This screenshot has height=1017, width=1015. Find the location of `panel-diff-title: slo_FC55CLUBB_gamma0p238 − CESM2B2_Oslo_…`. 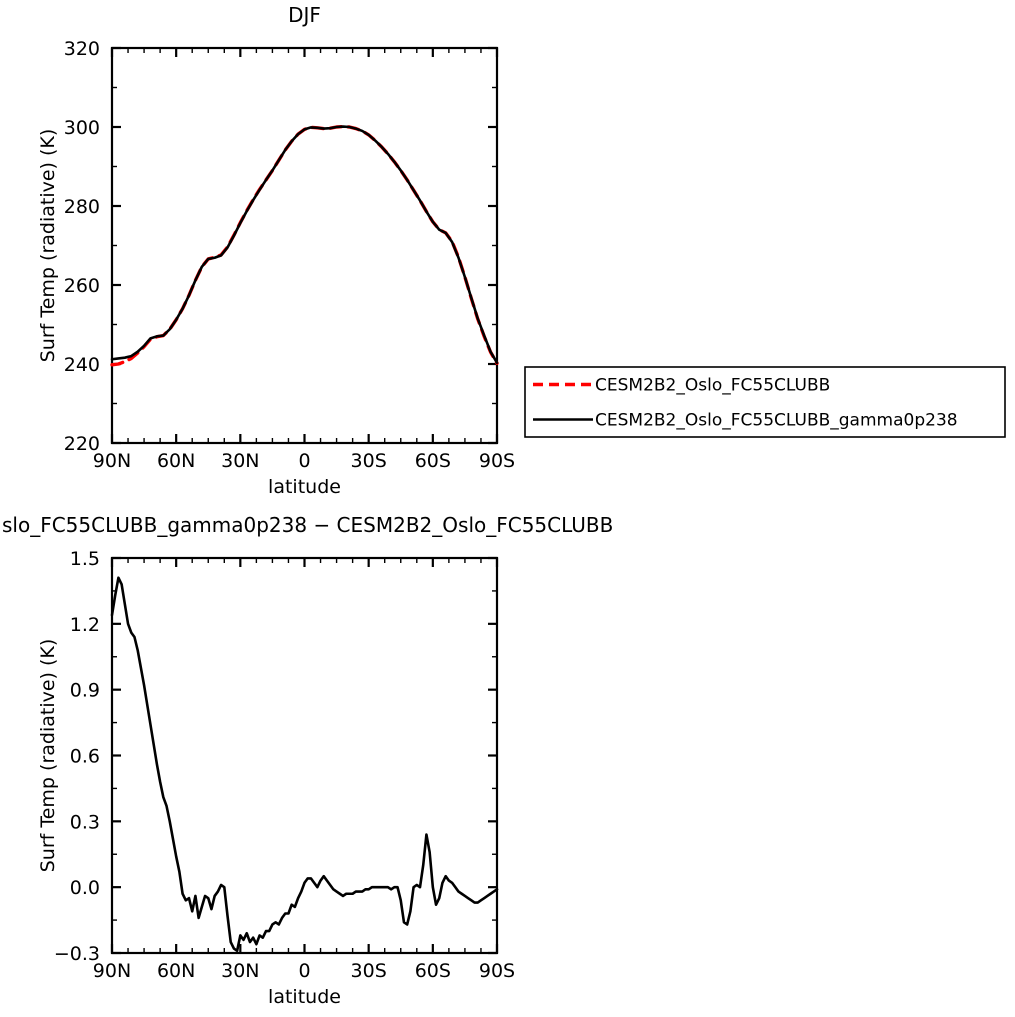

panel-diff-title: slo_FC55CLUBB_gamma0p238 − CESM2B2_Oslo_… is located at coordinates (307, 525).